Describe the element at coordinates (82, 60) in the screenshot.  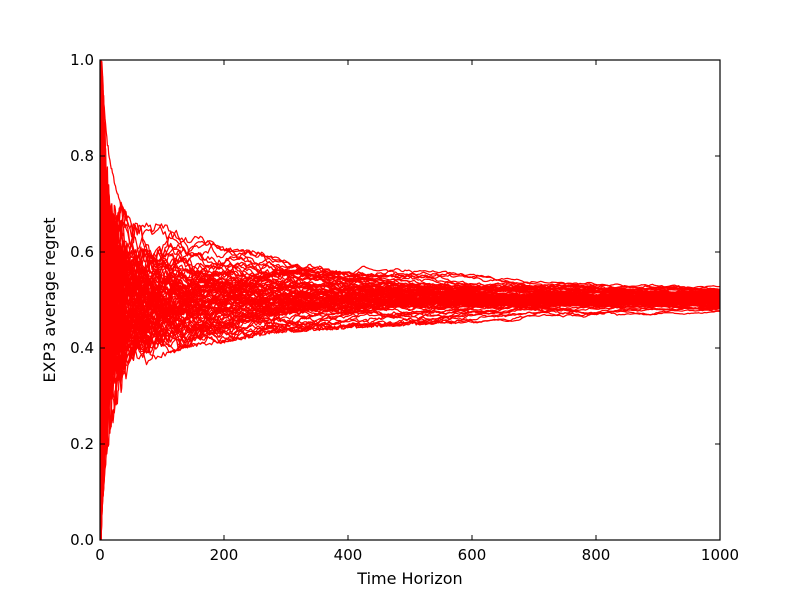
I see `y-tick-label: 1.0` at that location.